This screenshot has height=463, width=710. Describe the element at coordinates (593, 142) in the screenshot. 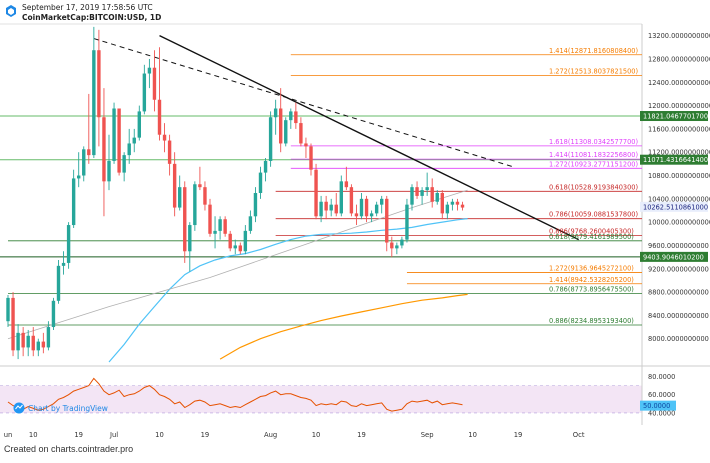

I see `fib-level-label: 1.618(11308.0342577700)` at that location.